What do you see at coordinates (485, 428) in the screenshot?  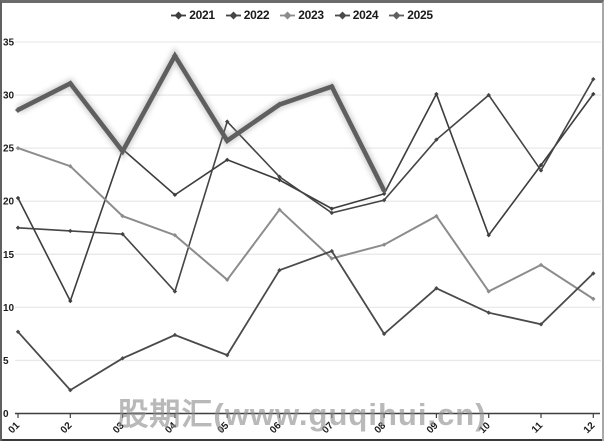 I see `x-axis-tick-label: 10` at bounding box center [485, 428].